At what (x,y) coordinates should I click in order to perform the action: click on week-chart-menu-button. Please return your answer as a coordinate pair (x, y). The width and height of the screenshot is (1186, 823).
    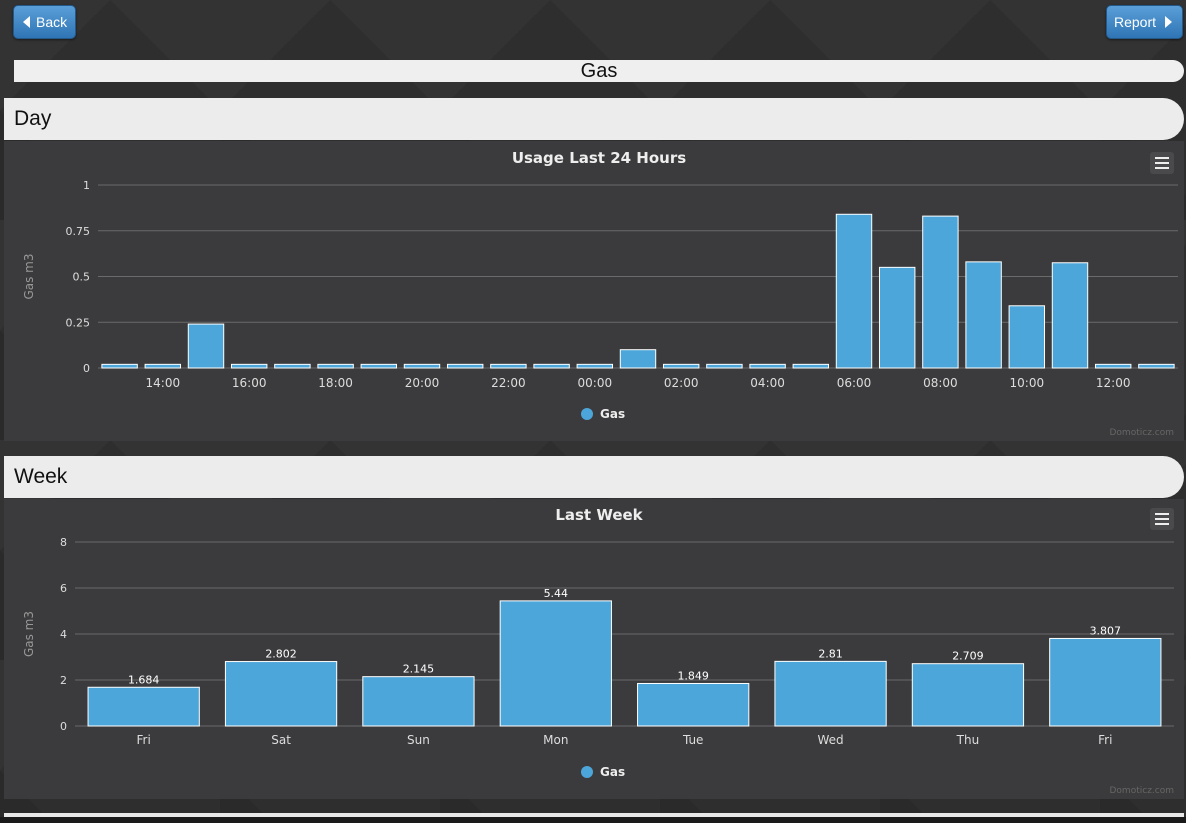
    Looking at the image, I should click on (1162, 519).